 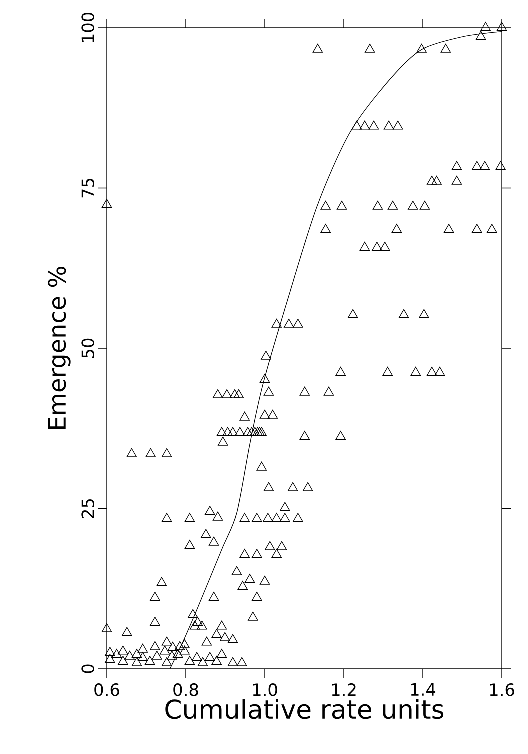 What do you see at coordinates (423, 690) in the screenshot?
I see `x-tick-label: 1.4` at bounding box center [423, 690].